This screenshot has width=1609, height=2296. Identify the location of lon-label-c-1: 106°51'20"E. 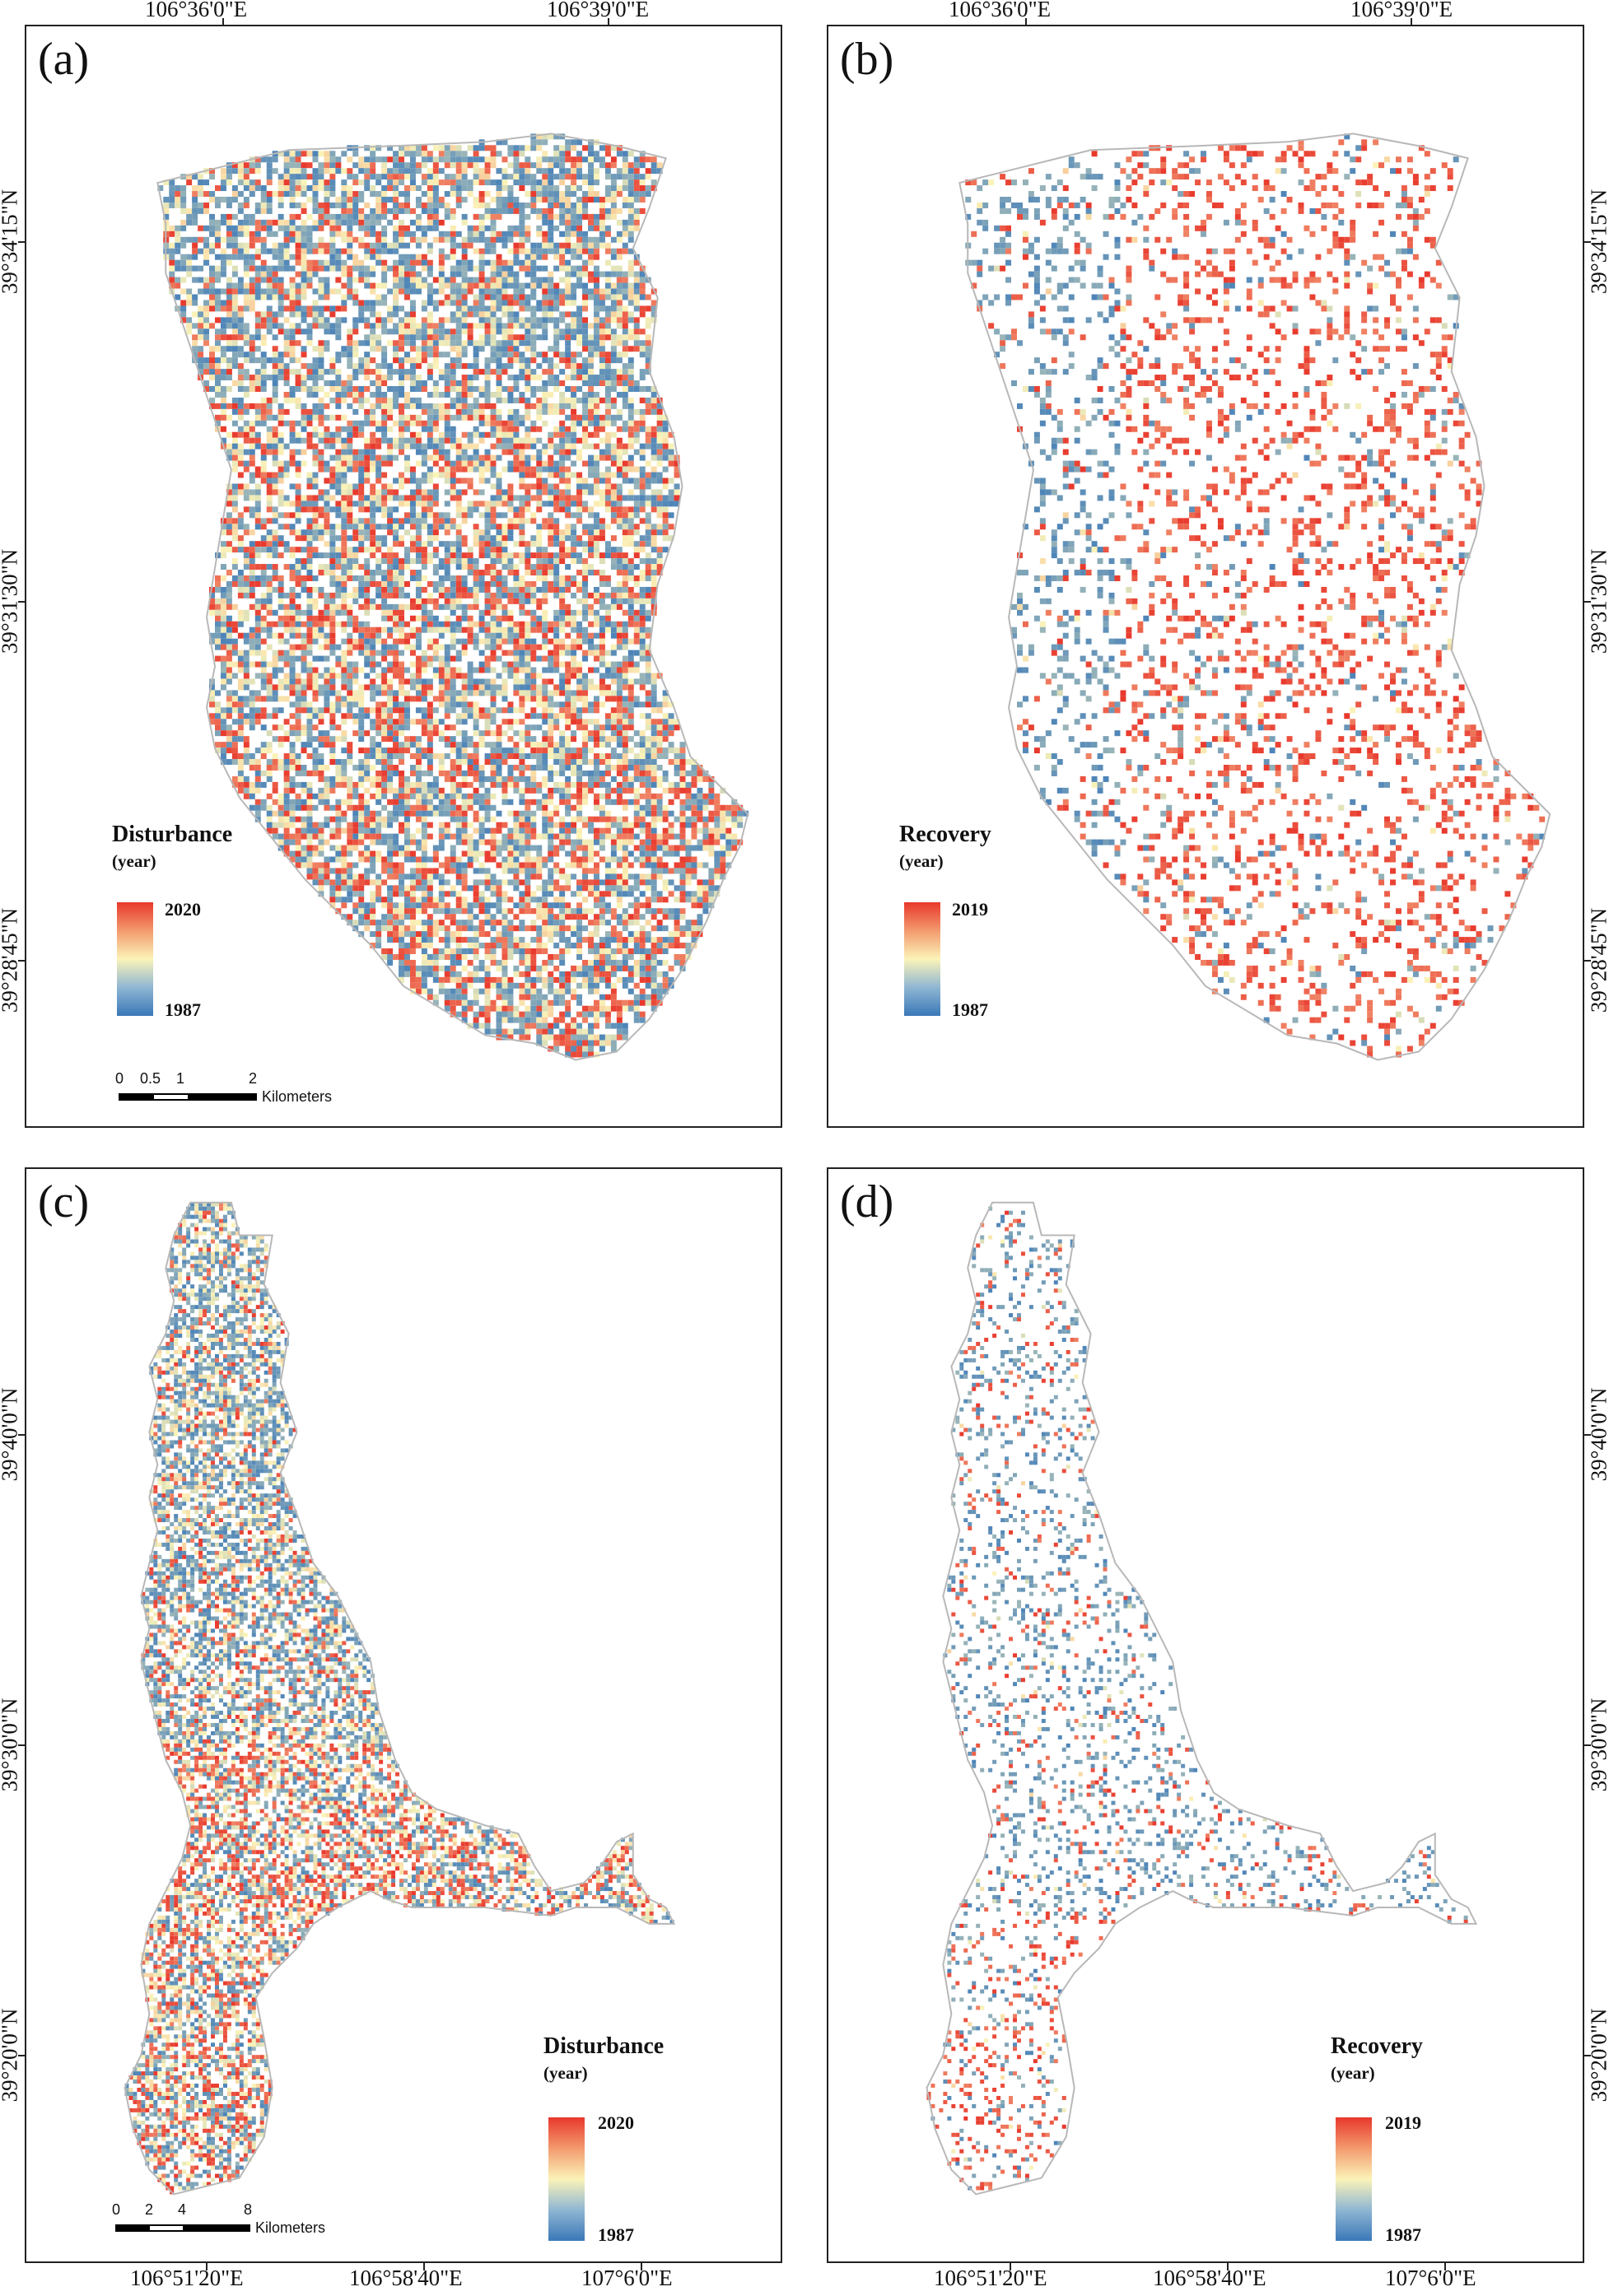
(187, 2278).